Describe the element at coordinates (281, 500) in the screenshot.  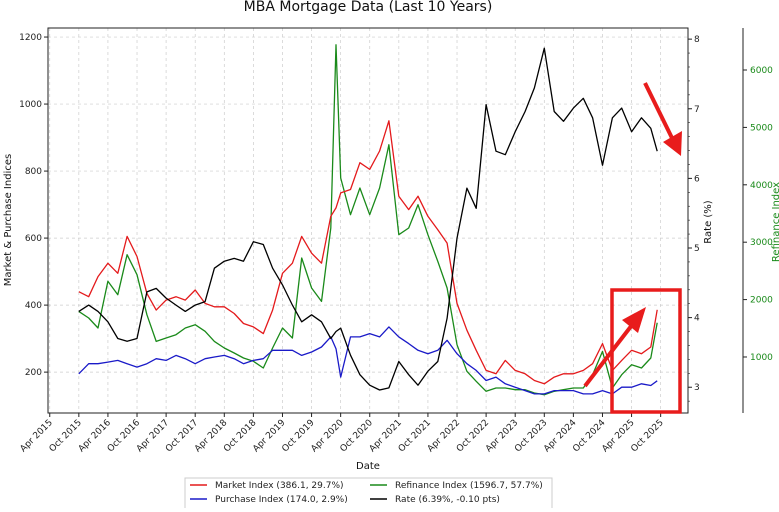
I see `legend-label-purchase: Purchase Index (174.0, 2.9%)` at that location.